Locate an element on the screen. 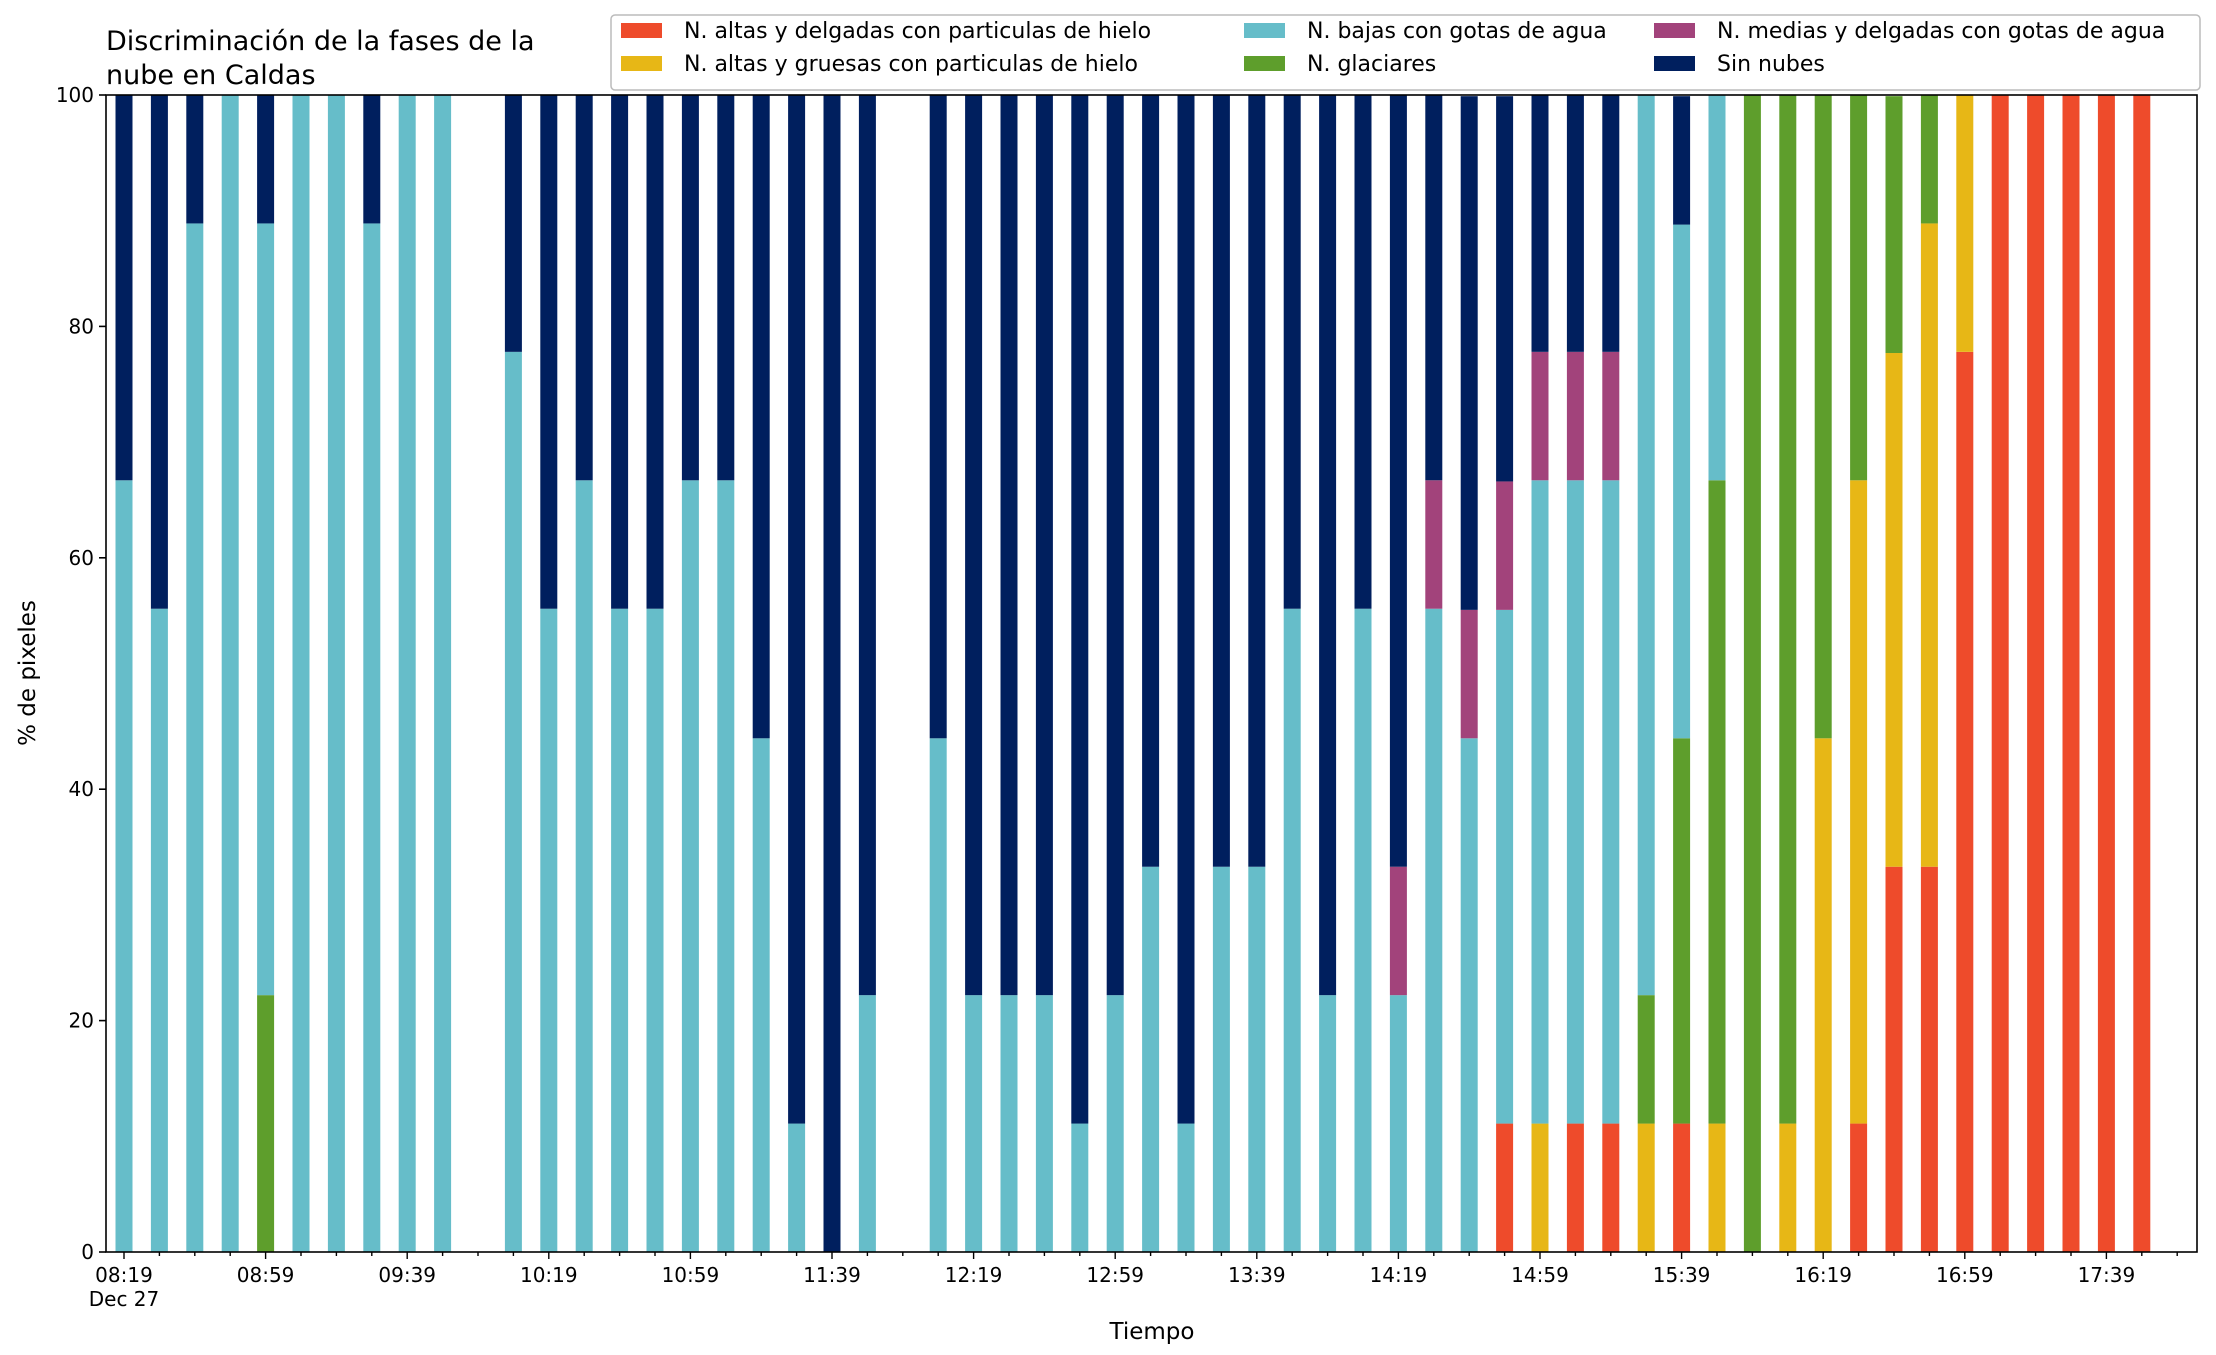  x-tick-label-3: 10:19 is located at coordinates (549, 1275).